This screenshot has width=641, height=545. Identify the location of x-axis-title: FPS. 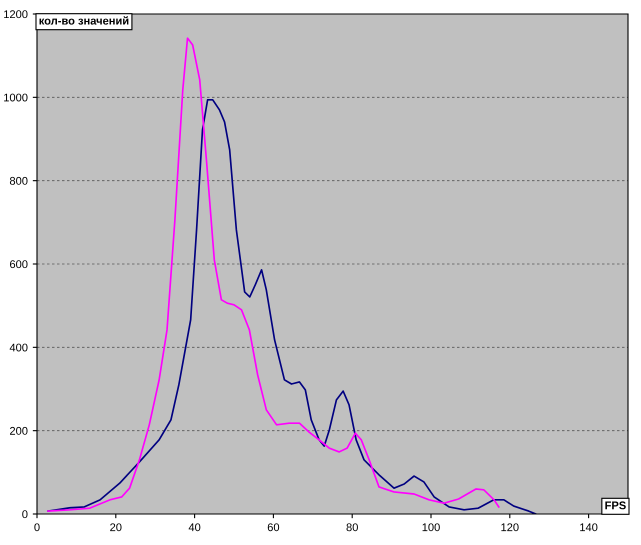
(615, 505).